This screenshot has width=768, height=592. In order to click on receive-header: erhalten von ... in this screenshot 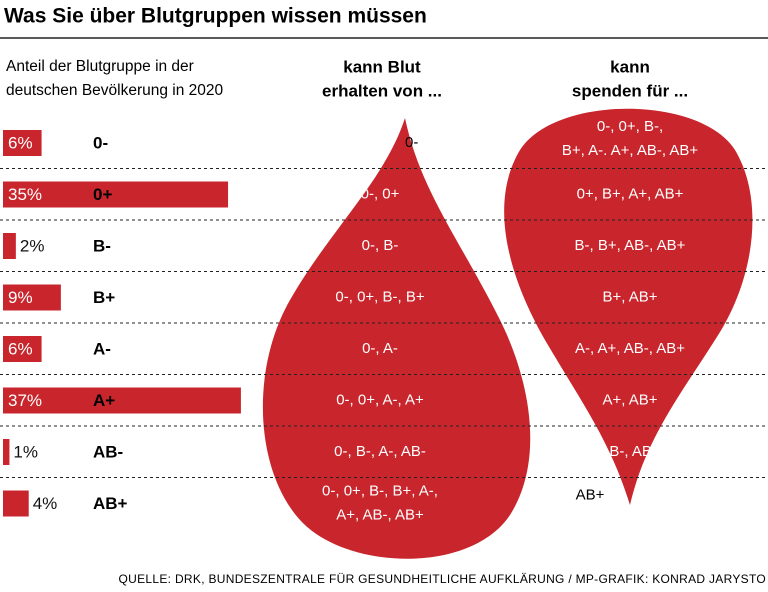, I will do `click(382, 90)`.